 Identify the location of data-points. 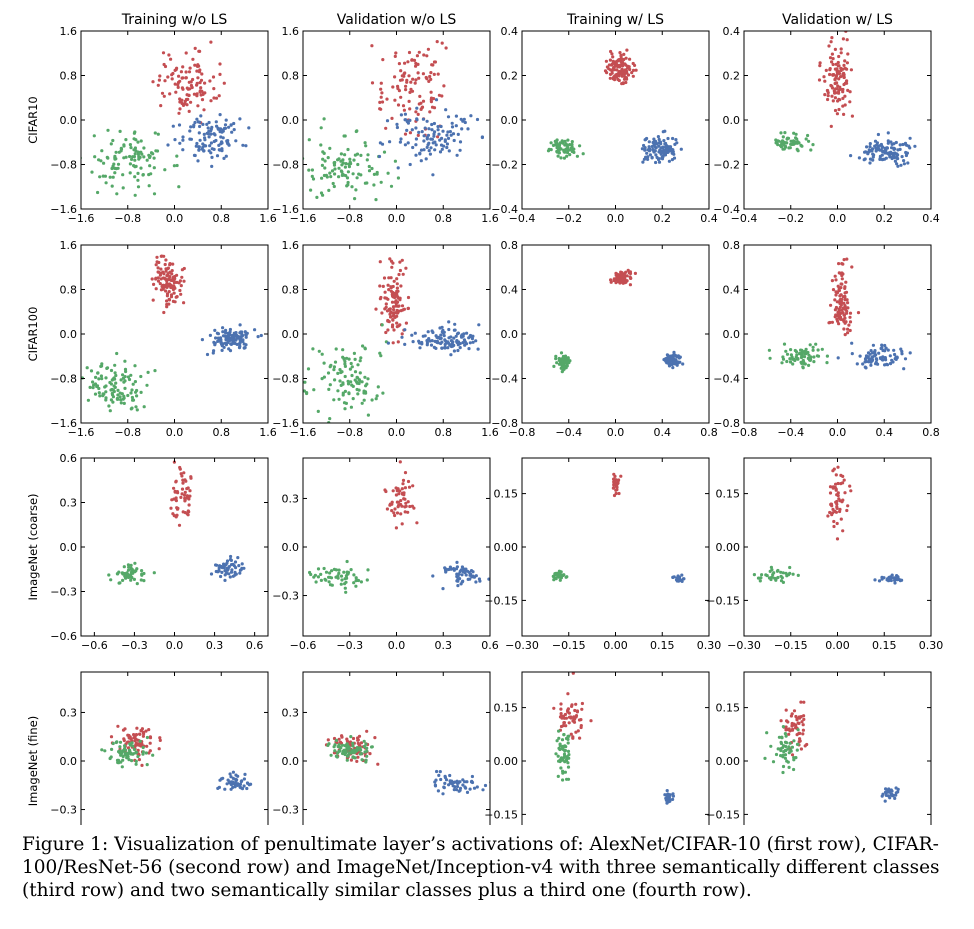
(839, 314).